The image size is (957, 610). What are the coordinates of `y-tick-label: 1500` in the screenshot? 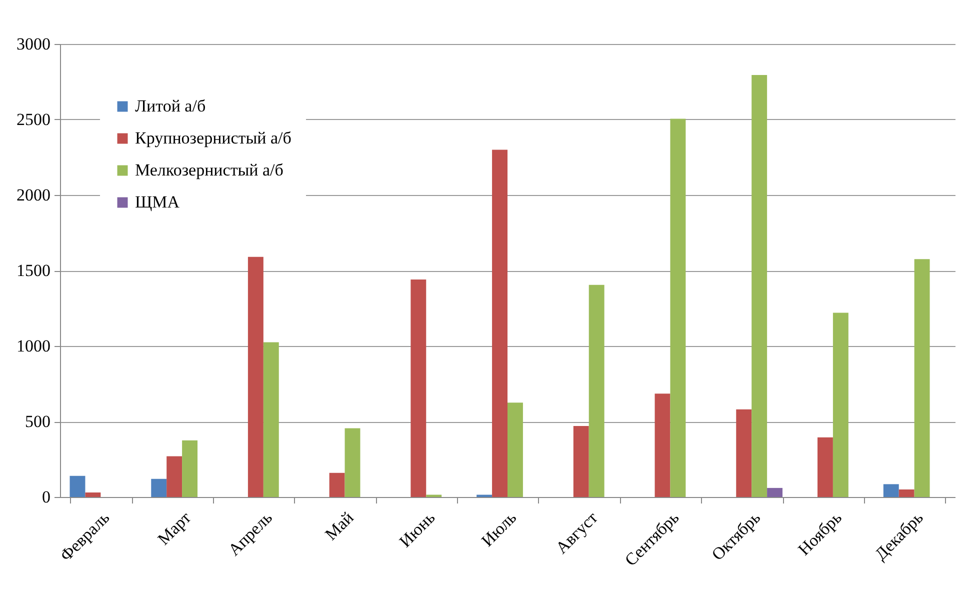 It's located at (33, 270).